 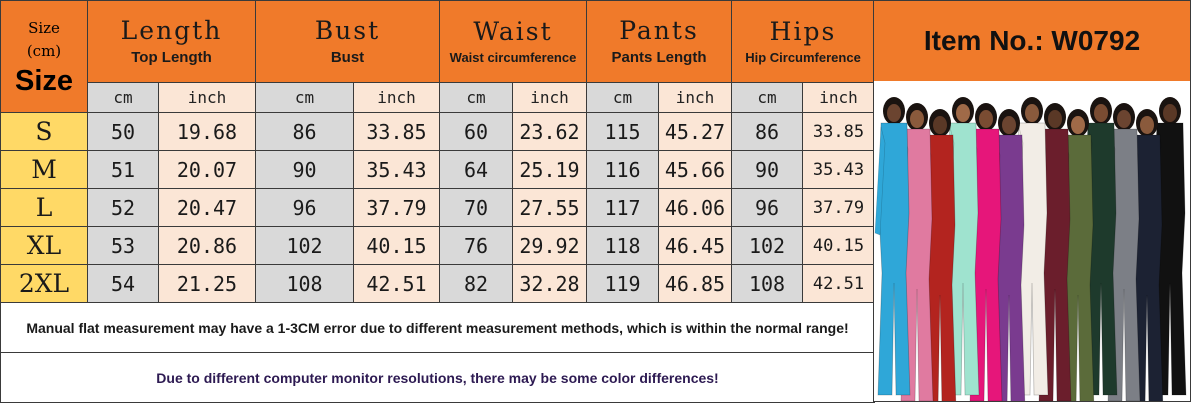 What do you see at coordinates (622, 245) in the screenshot?
I see `cell-cm: 118` at bounding box center [622, 245].